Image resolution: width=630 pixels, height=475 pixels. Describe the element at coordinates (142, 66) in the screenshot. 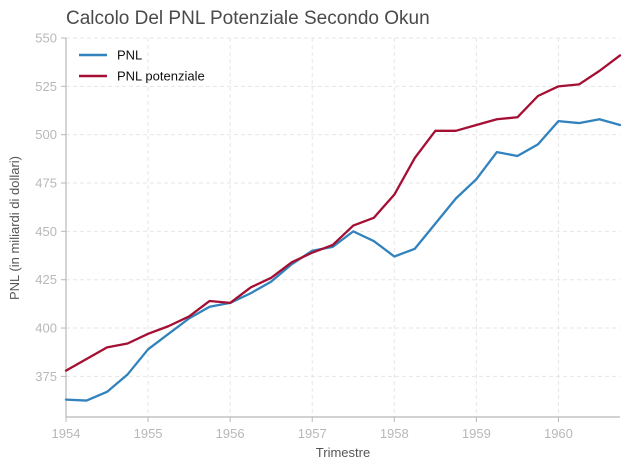

I see `legend: PNL PNL potenziale` at that location.